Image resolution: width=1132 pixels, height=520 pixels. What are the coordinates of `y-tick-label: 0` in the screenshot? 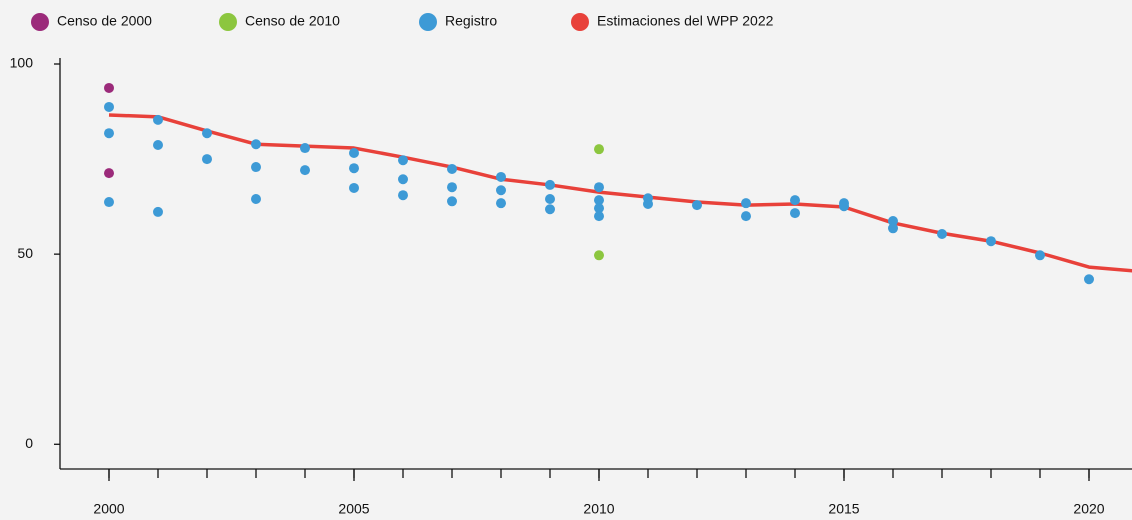 It's located at (29, 443).